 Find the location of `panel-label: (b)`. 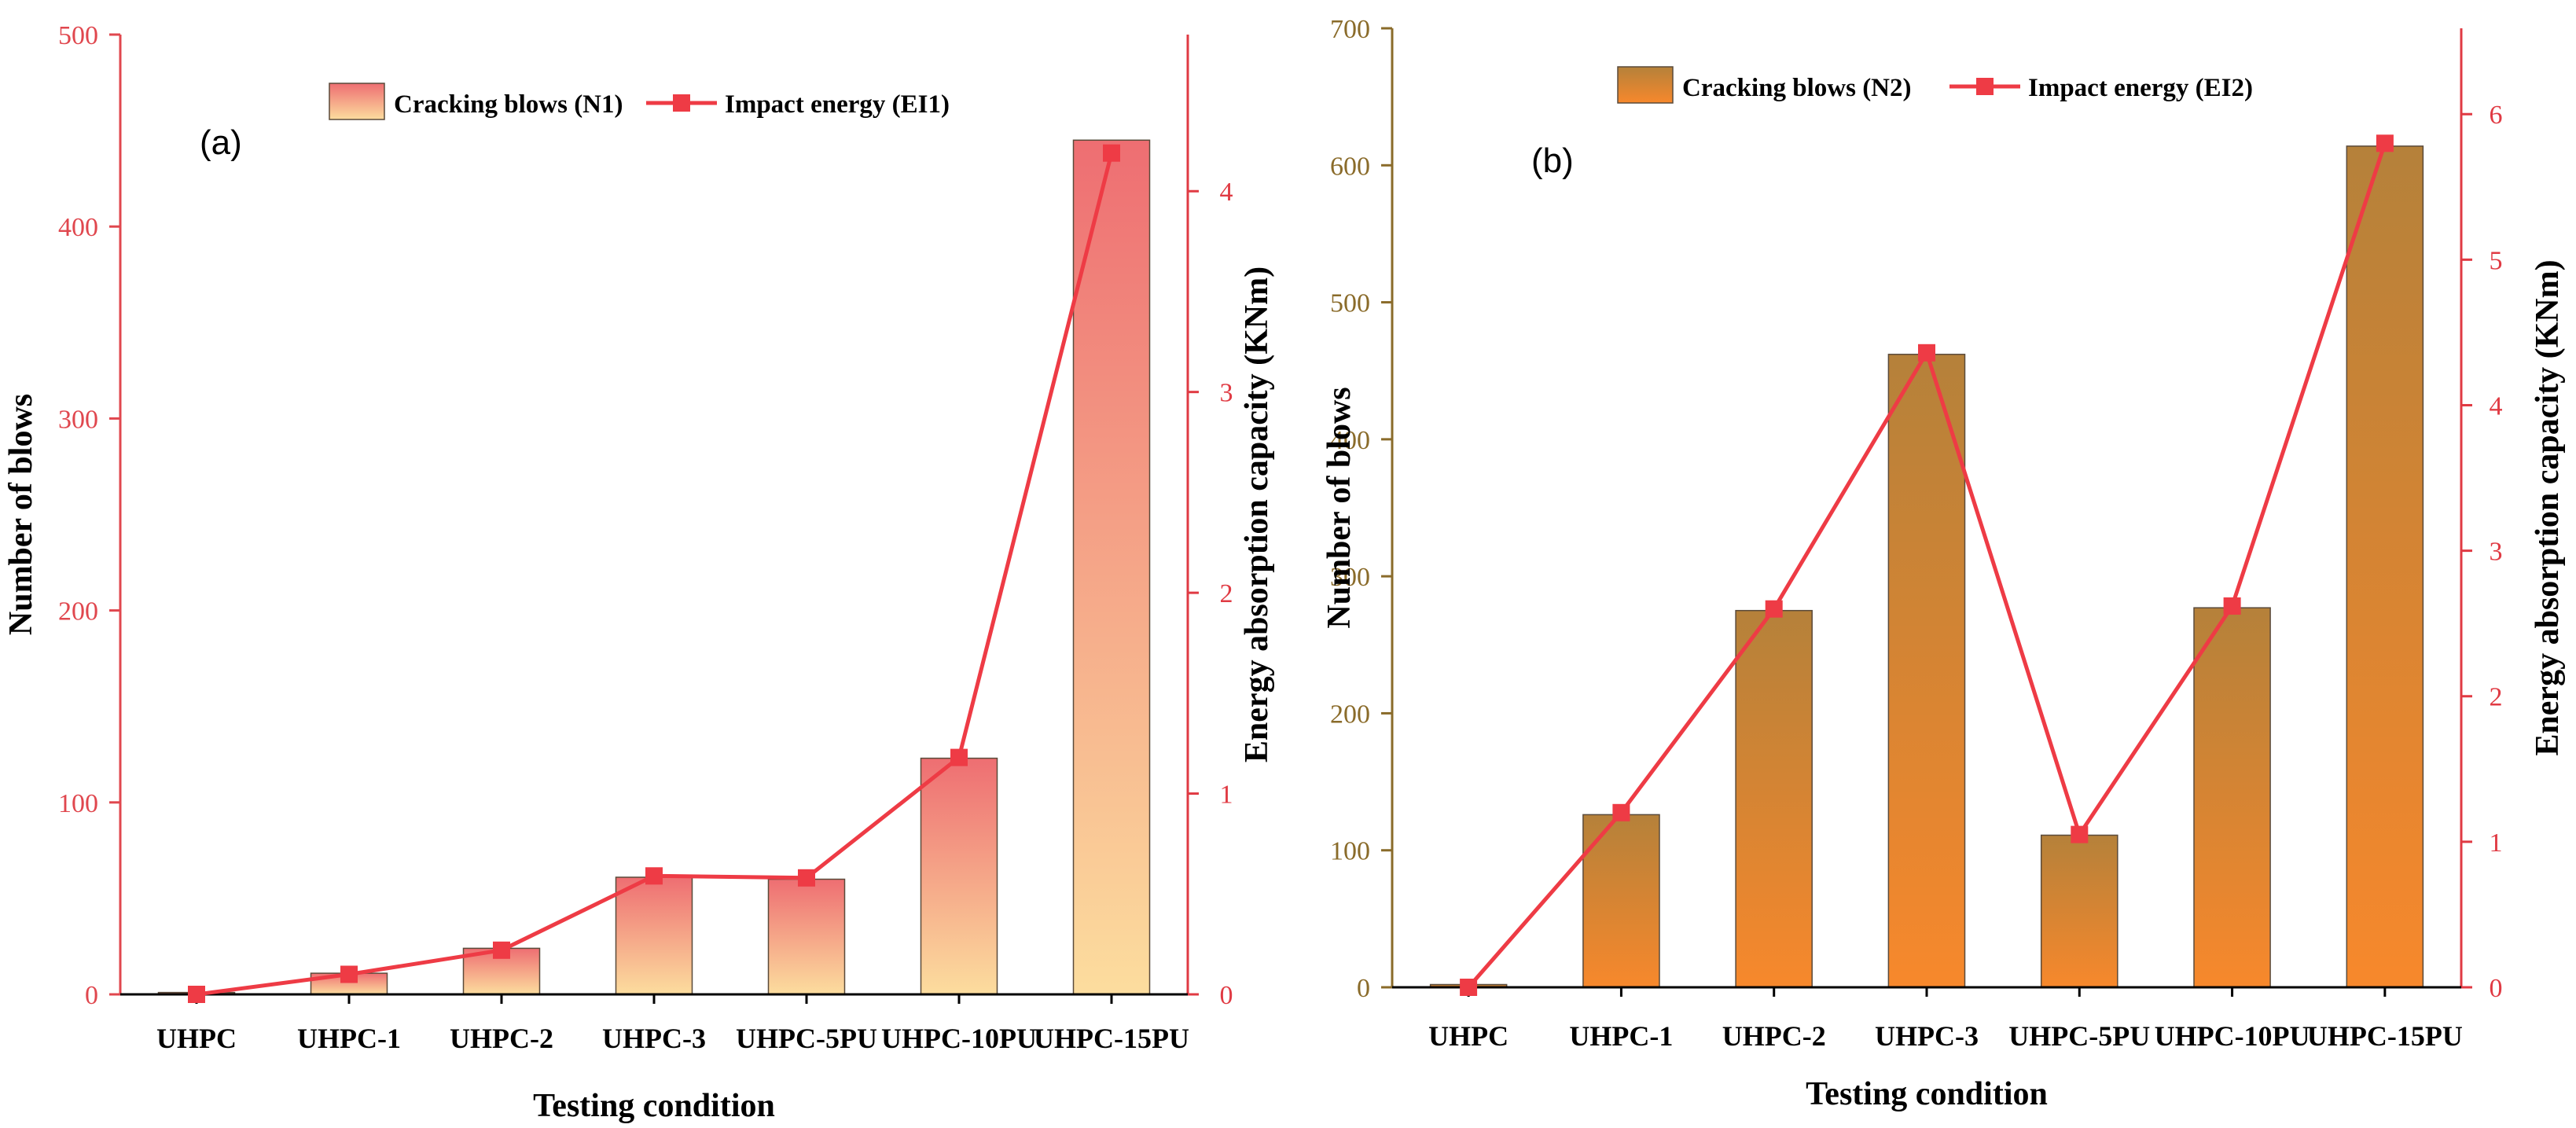

panel-label: (b) is located at coordinates (1552, 160).